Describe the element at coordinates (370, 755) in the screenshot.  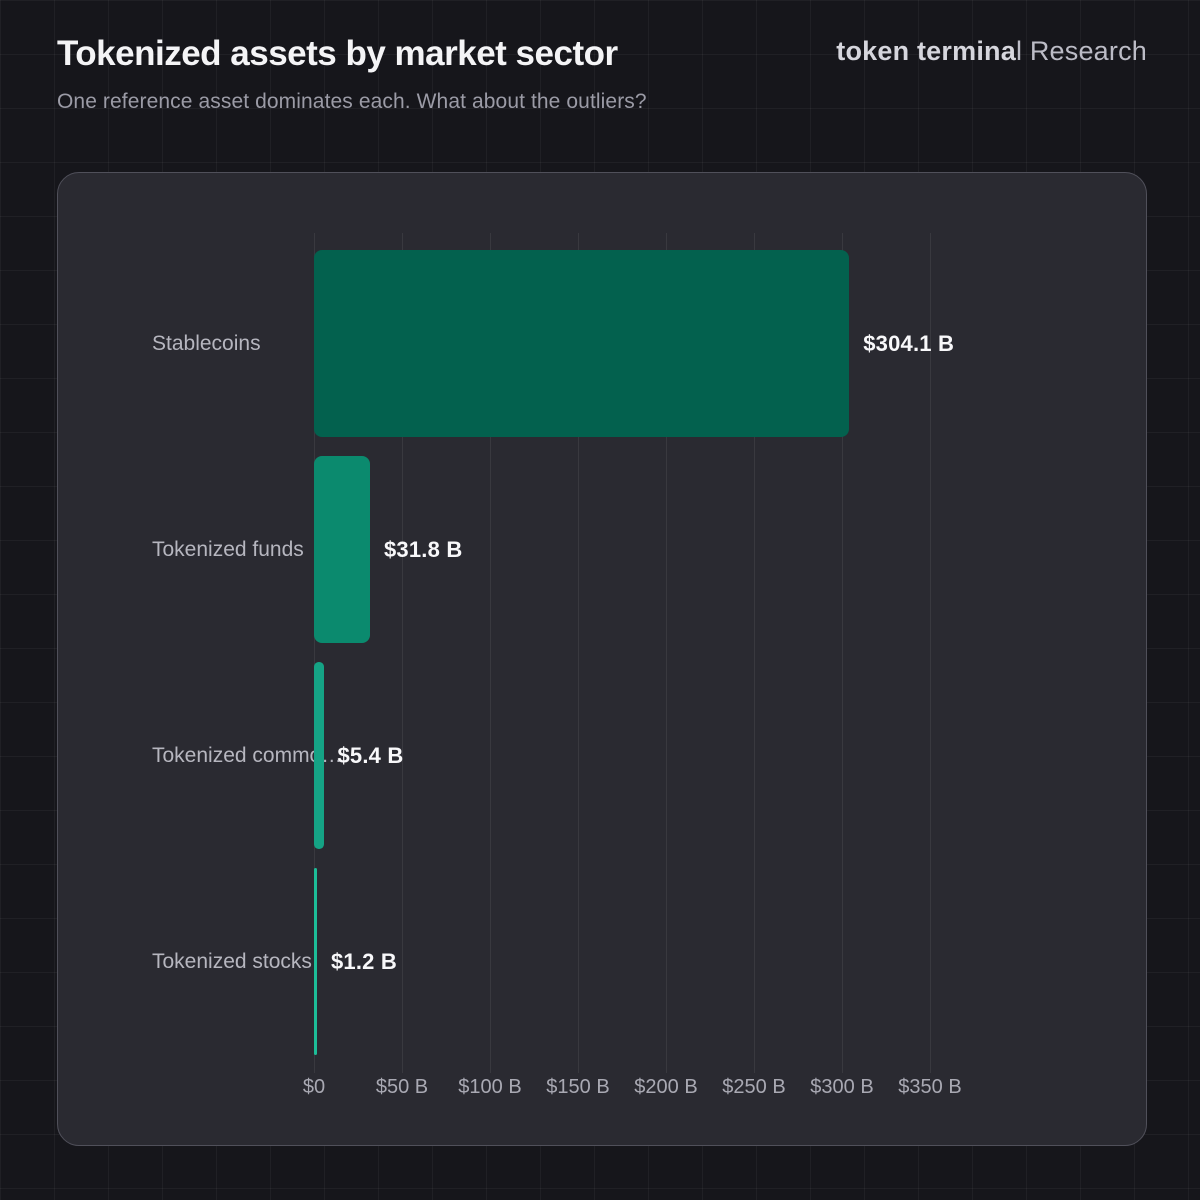
I see `value-label-tokenized-commodities: $5.4 B` at that location.